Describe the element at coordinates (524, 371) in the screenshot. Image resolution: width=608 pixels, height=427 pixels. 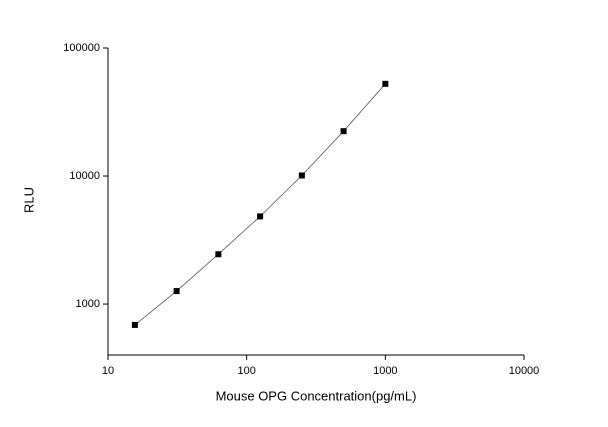
I see `x-tick-label: 10000` at that location.